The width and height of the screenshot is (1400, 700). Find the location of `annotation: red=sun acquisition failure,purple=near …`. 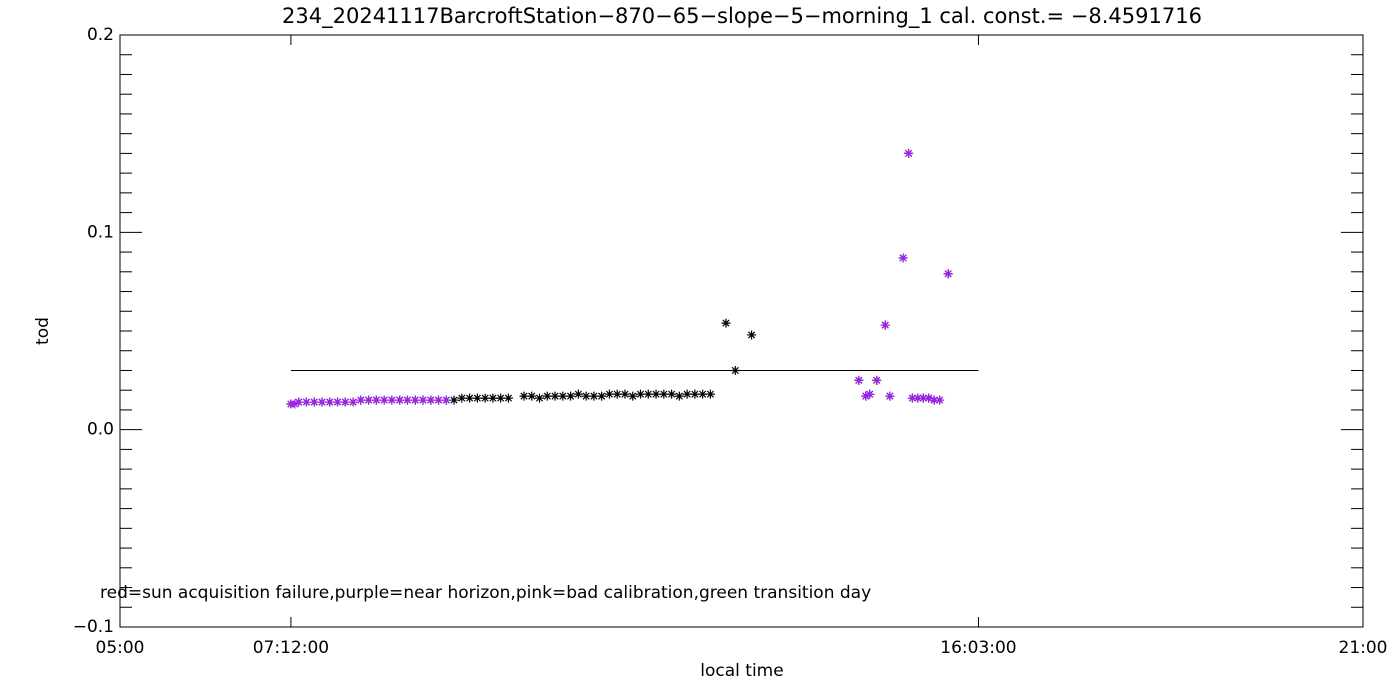

annotation: red=sun acquisition failure,purple=near … is located at coordinates (485, 593).